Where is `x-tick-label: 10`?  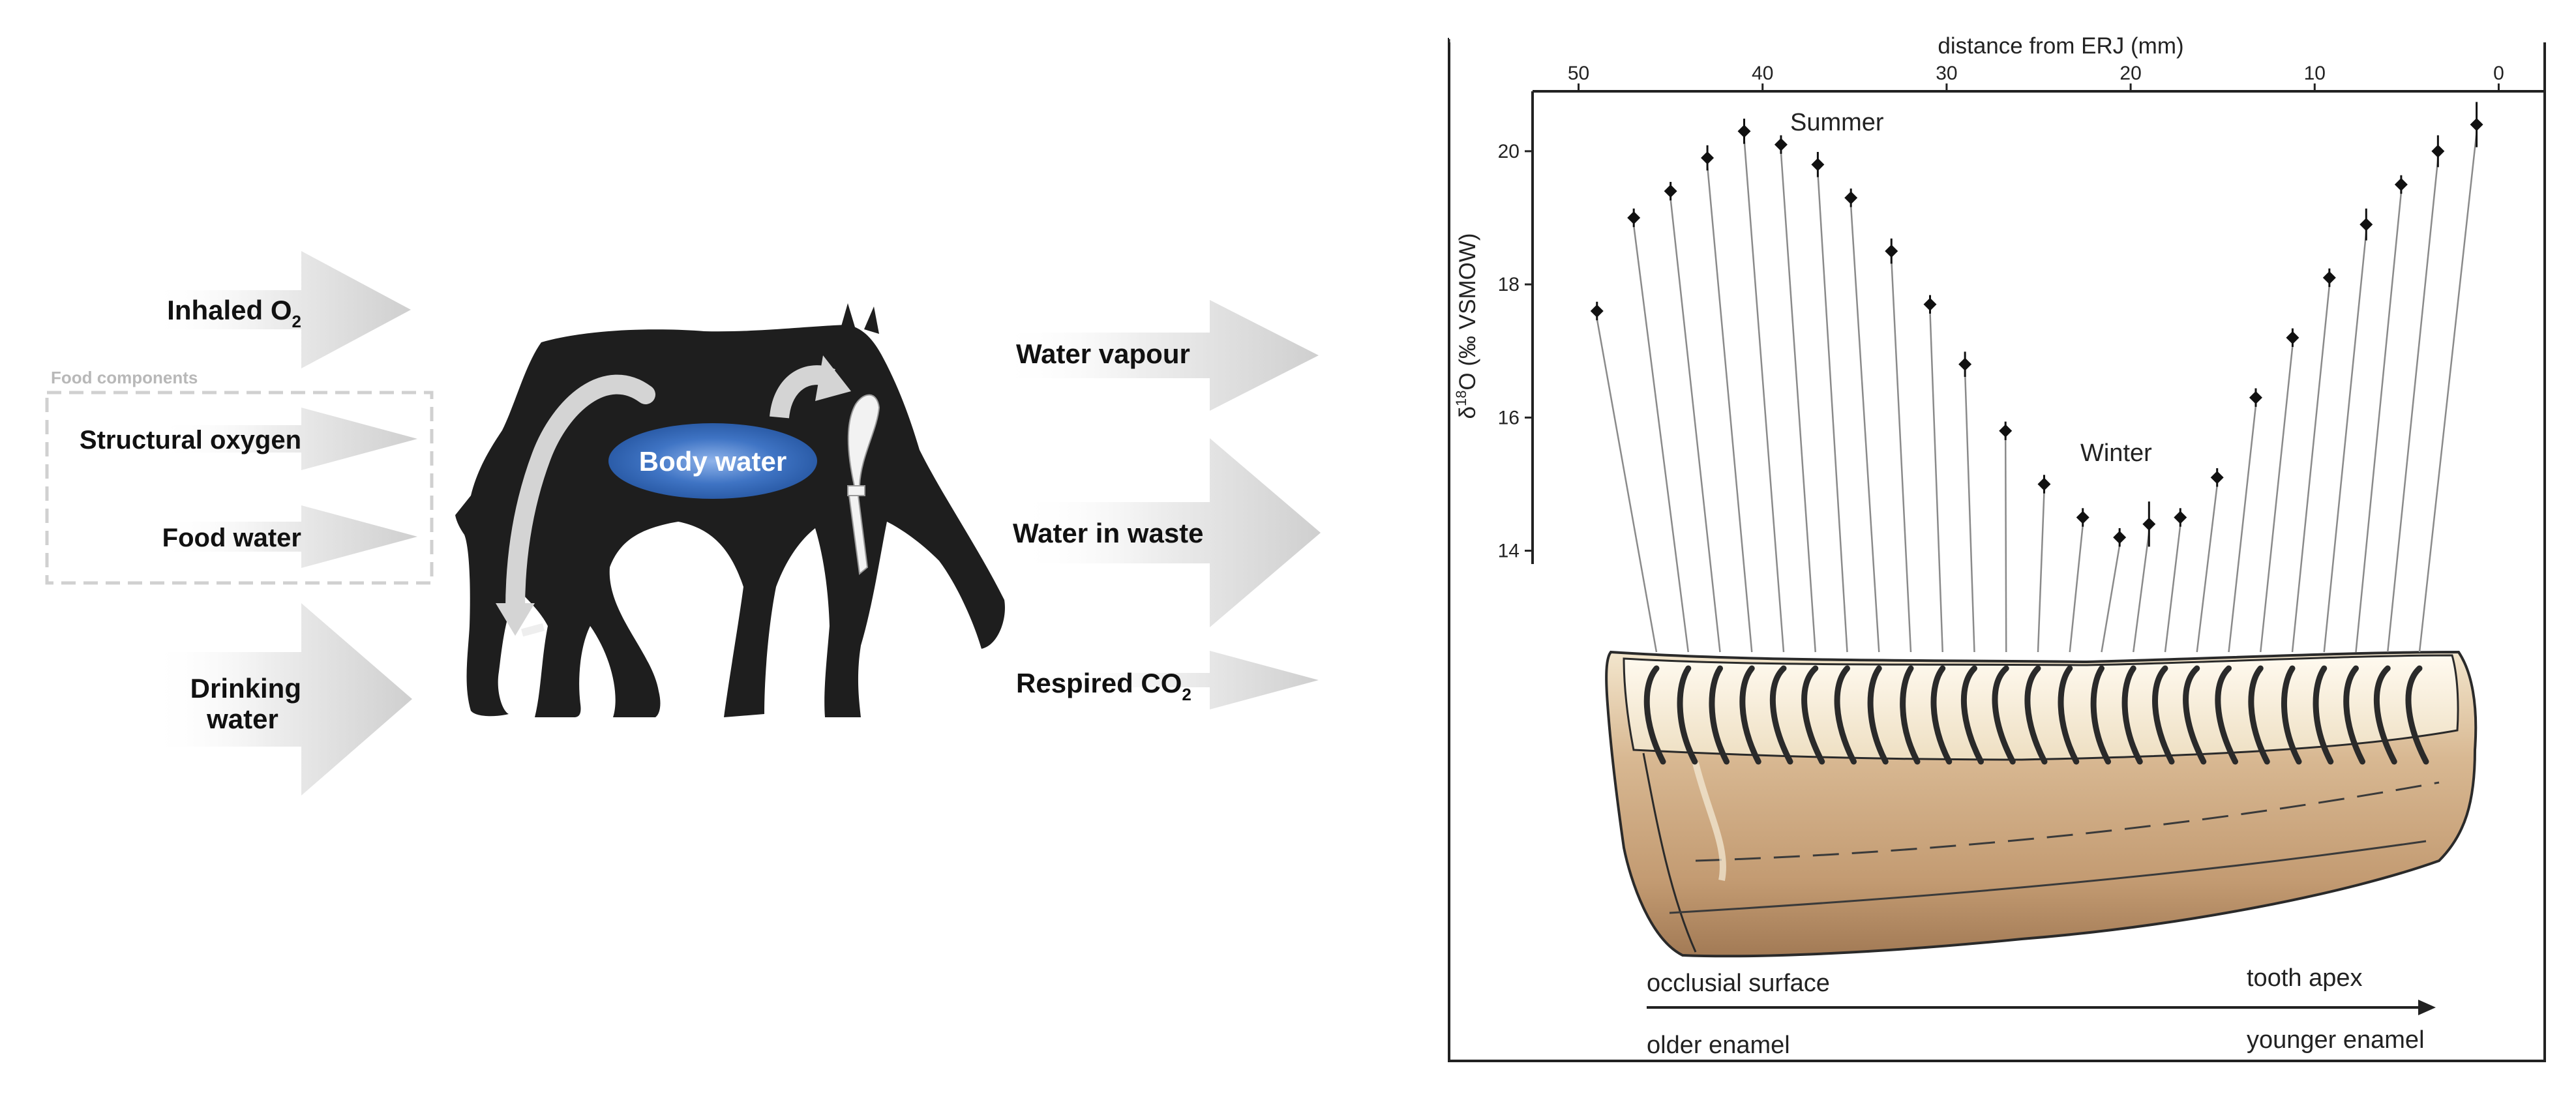 x-tick-label: 10 is located at coordinates (2315, 73).